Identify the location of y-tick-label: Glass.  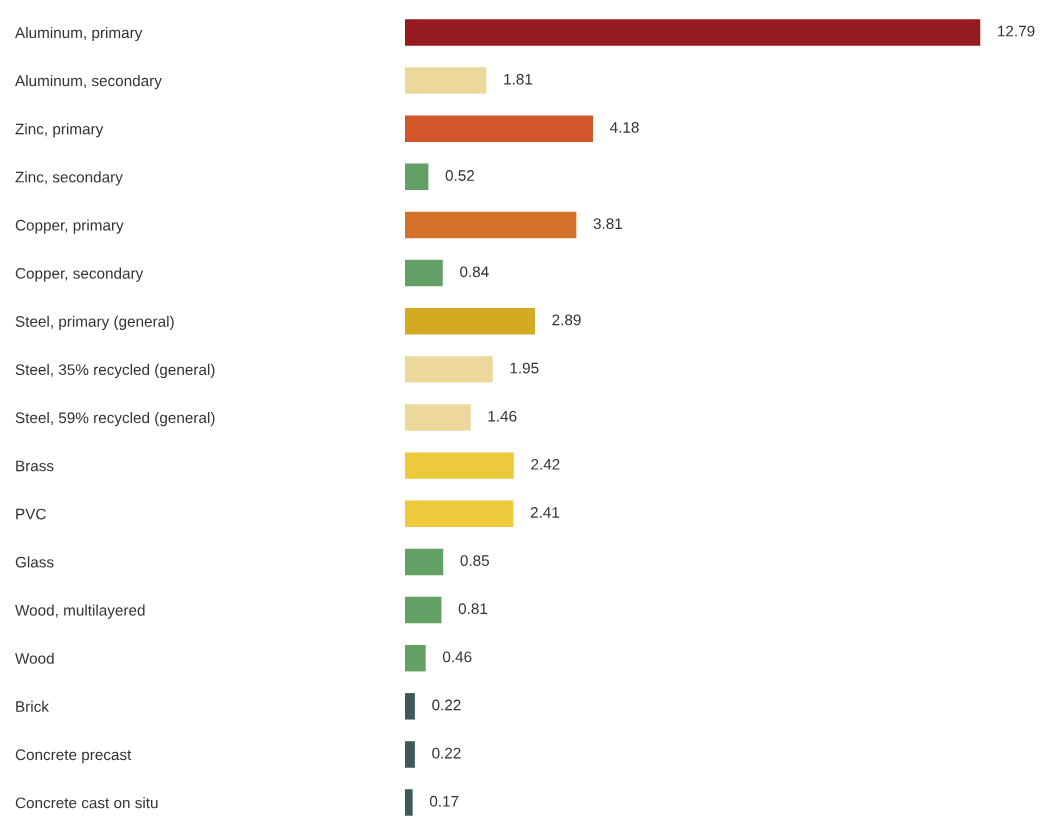
(34, 562).